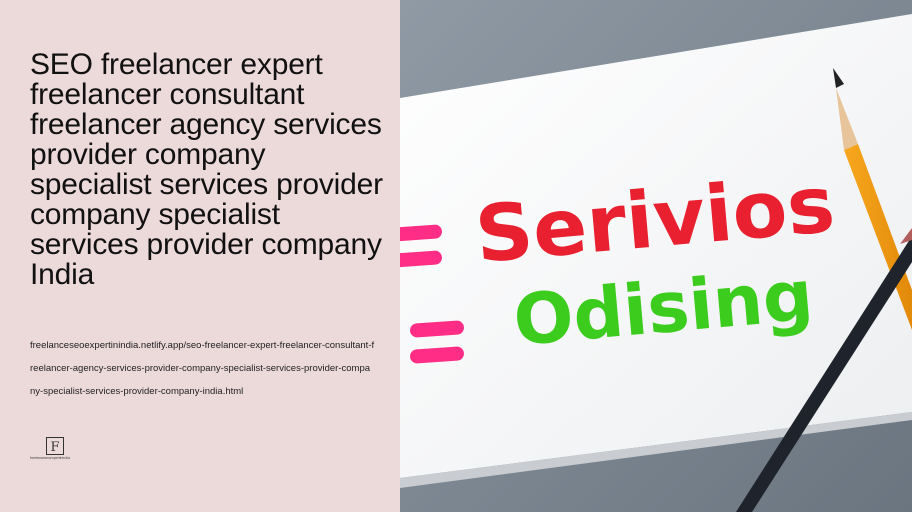  I want to click on site-logo: F freelanceseoexpertinindia, so click(60, 452).